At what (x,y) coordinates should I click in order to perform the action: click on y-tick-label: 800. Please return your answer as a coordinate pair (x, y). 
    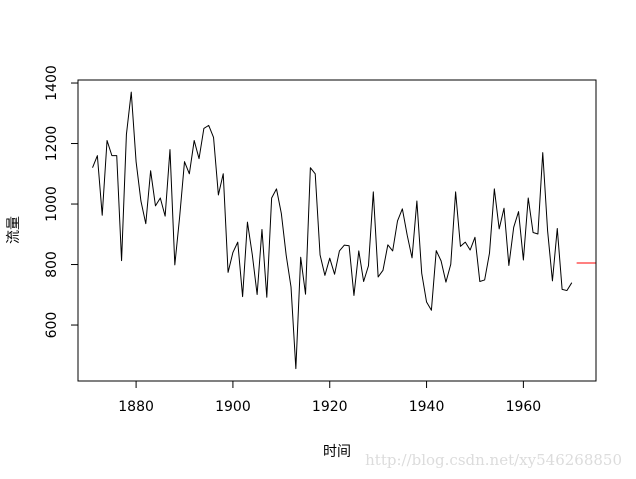
    Looking at the image, I should click on (52, 264).